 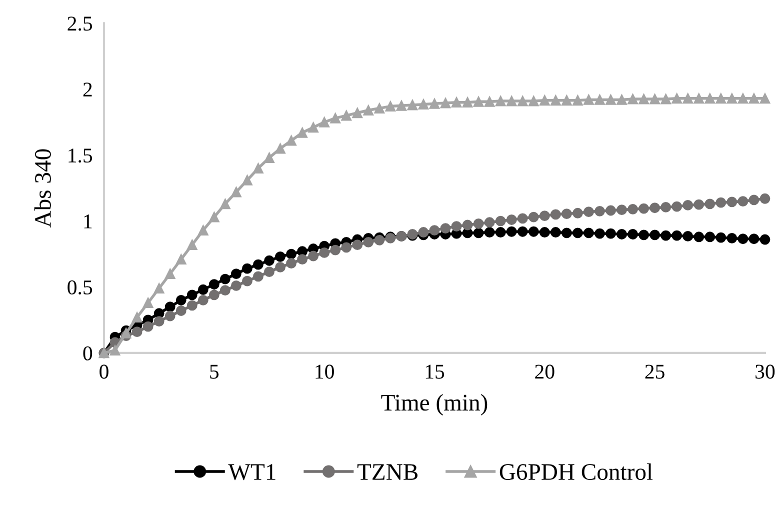 What do you see at coordinates (214, 371) in the screenshot?
I see `x-tick-label: 5` at bounding box center [214, 371].